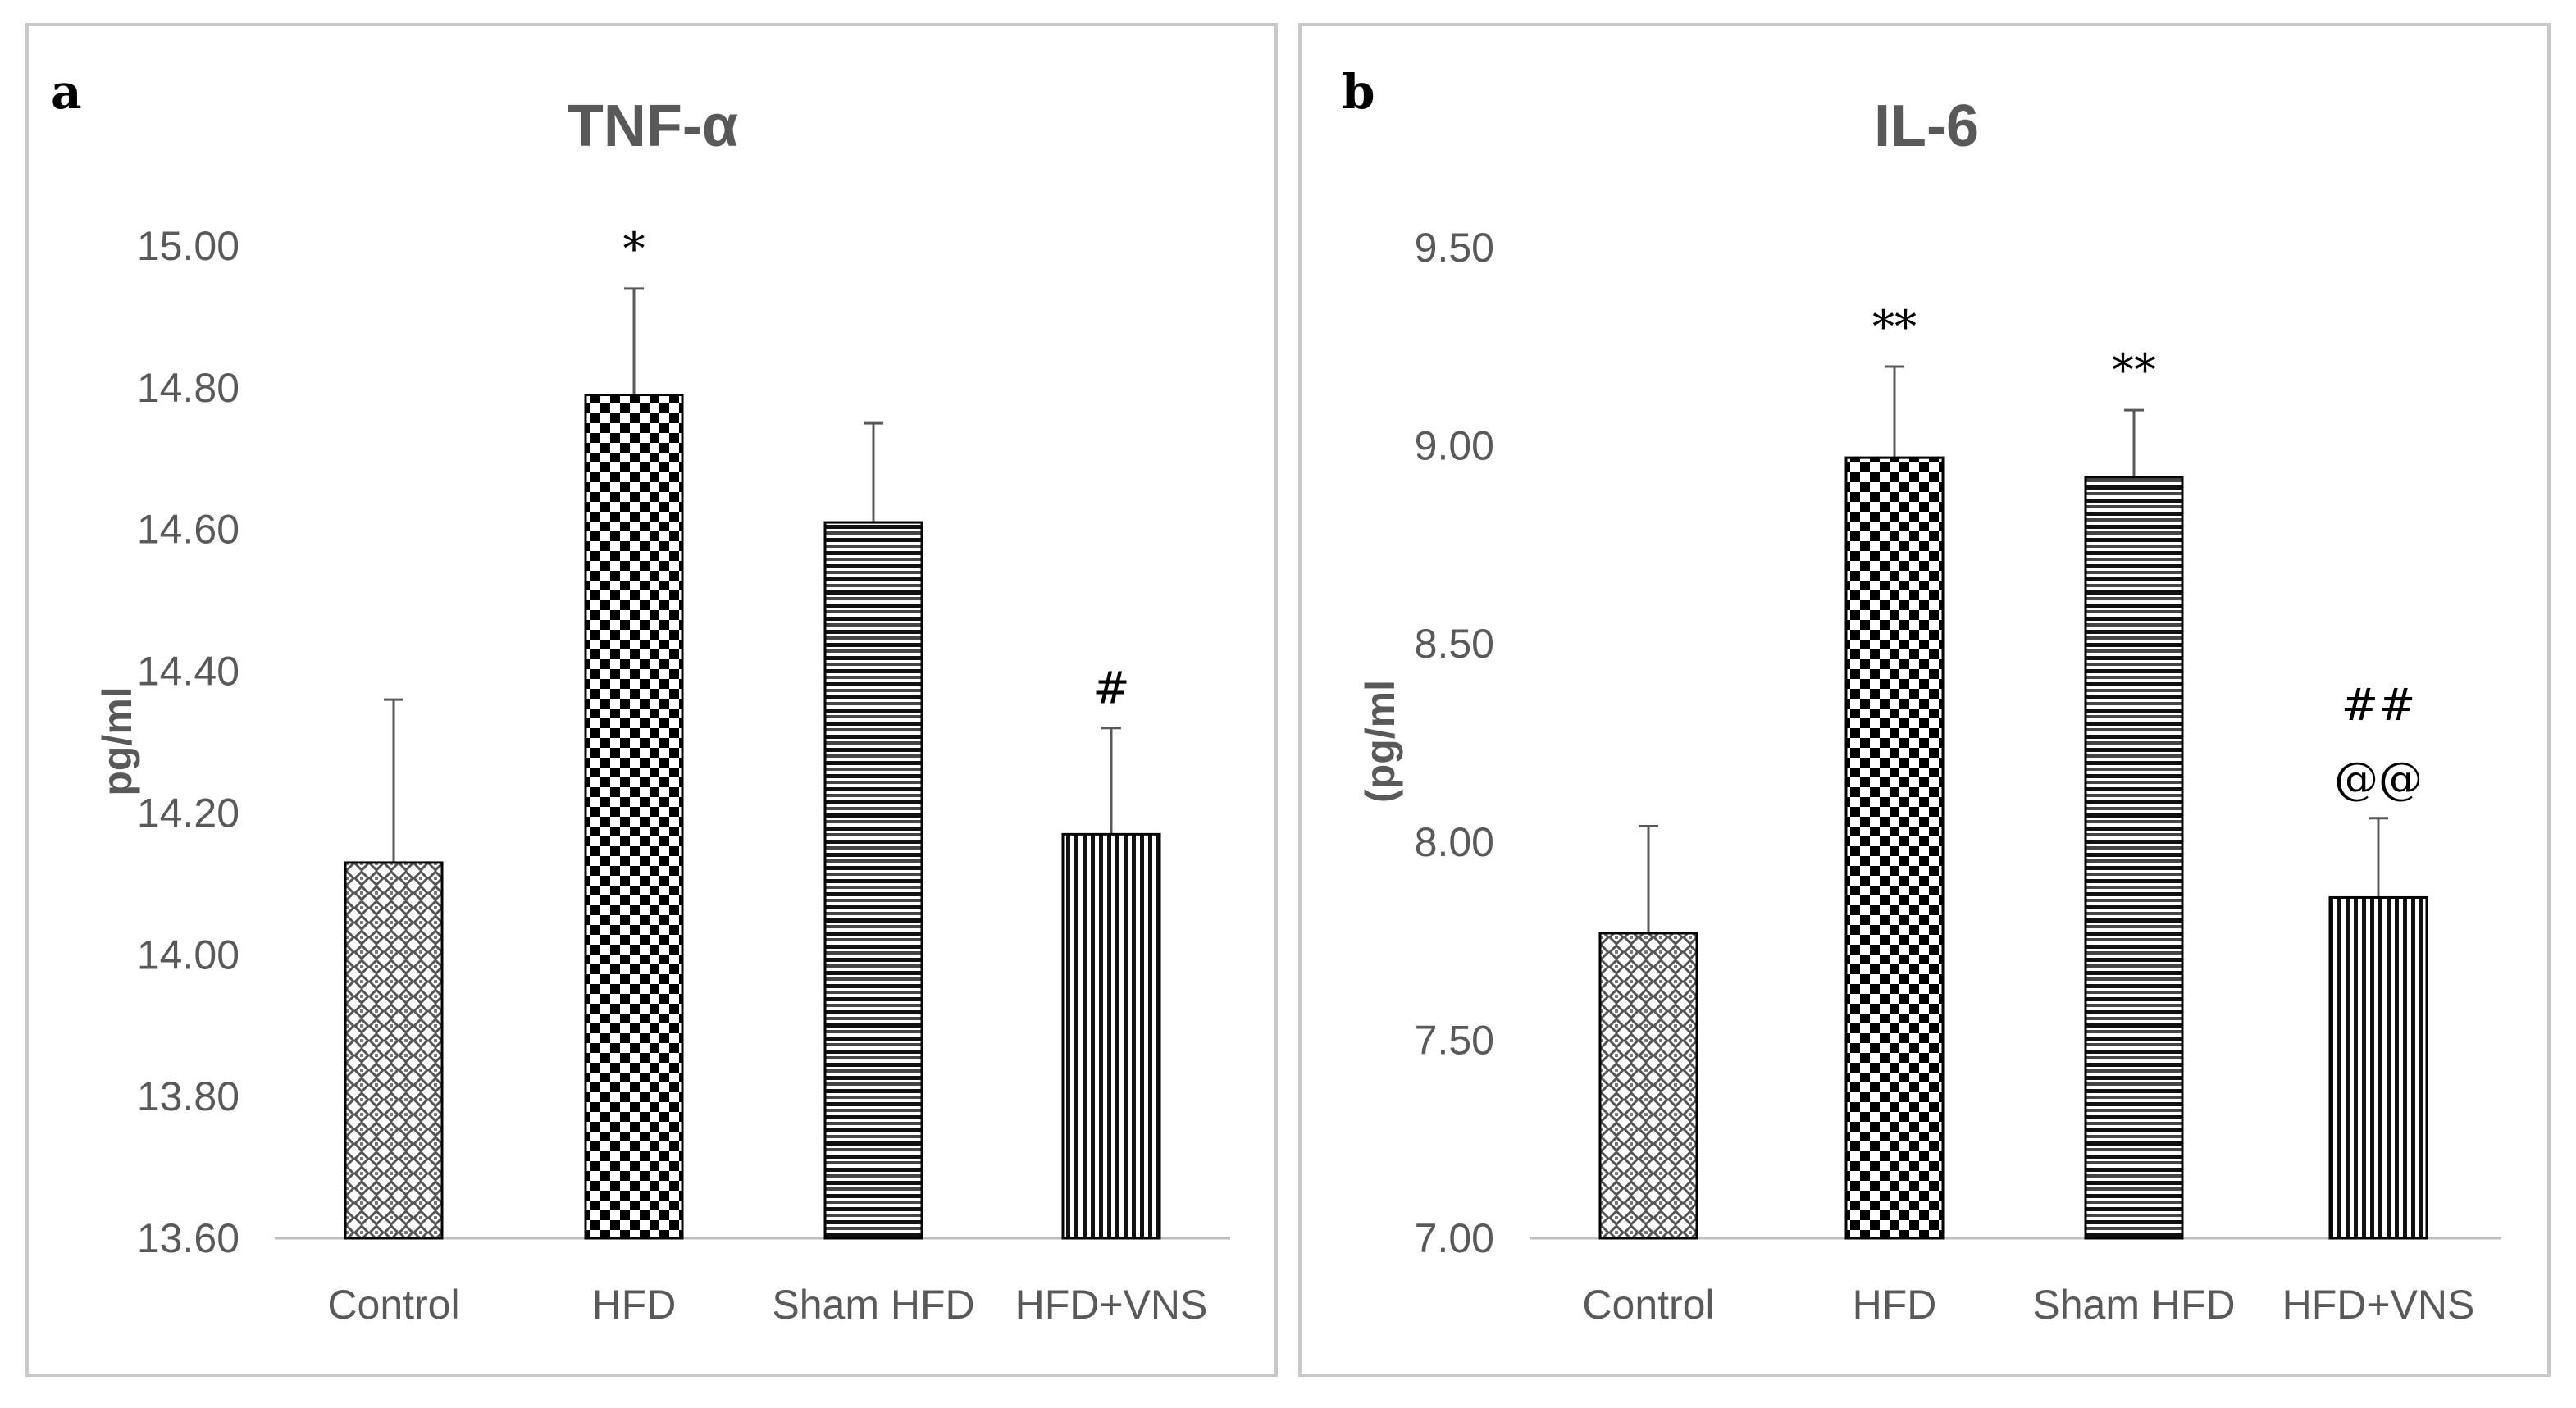 The height and width of the screenshot is (1408, 2576). I want to click on panel-b-label: b, so click(1358, 92).